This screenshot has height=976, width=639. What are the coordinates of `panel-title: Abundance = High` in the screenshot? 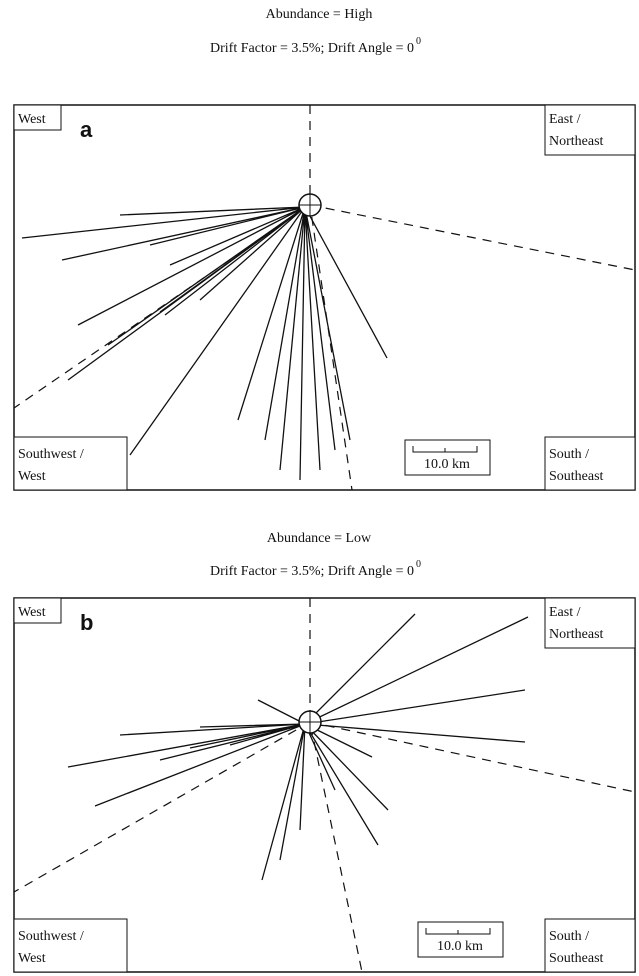 It's located at (319, 14).